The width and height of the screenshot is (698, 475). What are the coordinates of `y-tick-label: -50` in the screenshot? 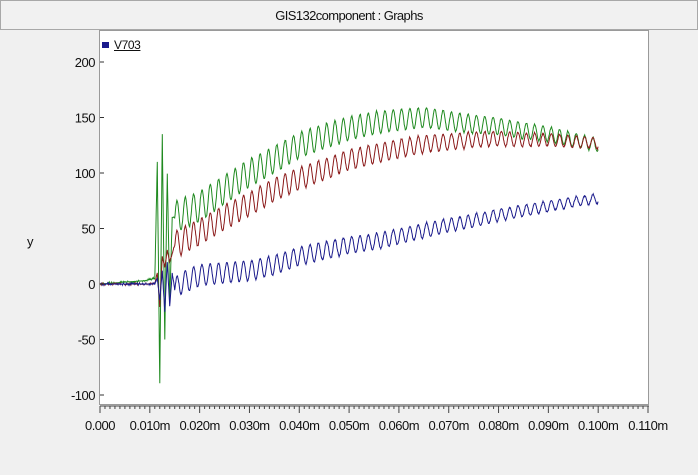 It's located at (87, 340).